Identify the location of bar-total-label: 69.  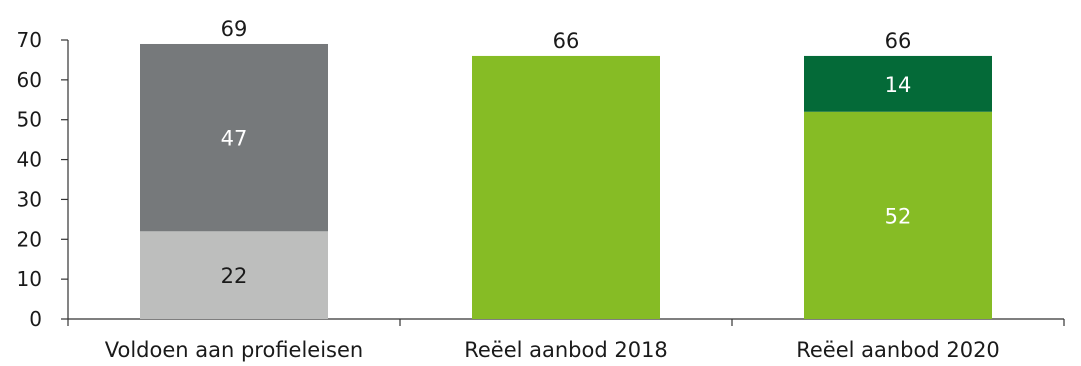
(234, 29).